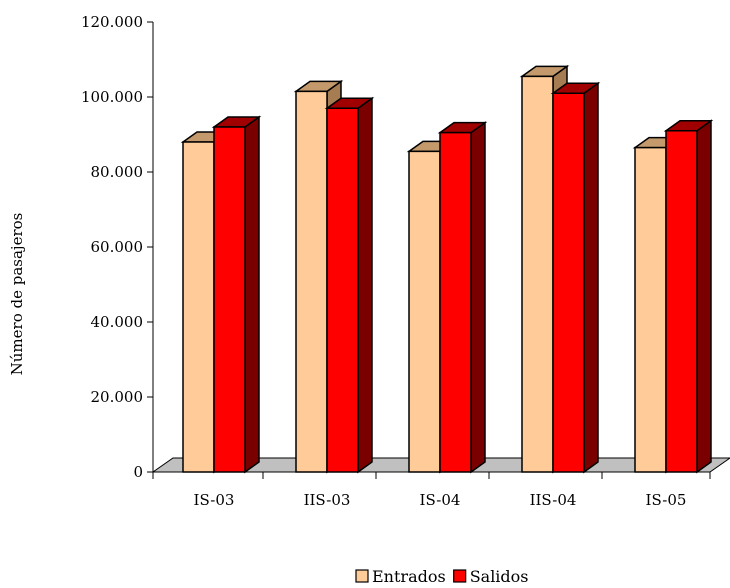 This screenshot has height=588, width=730. What do you see at coordinates (112, 22) in the screenshot?
I see `y-tick-label: 120.000` at bounding box center [112, 22].